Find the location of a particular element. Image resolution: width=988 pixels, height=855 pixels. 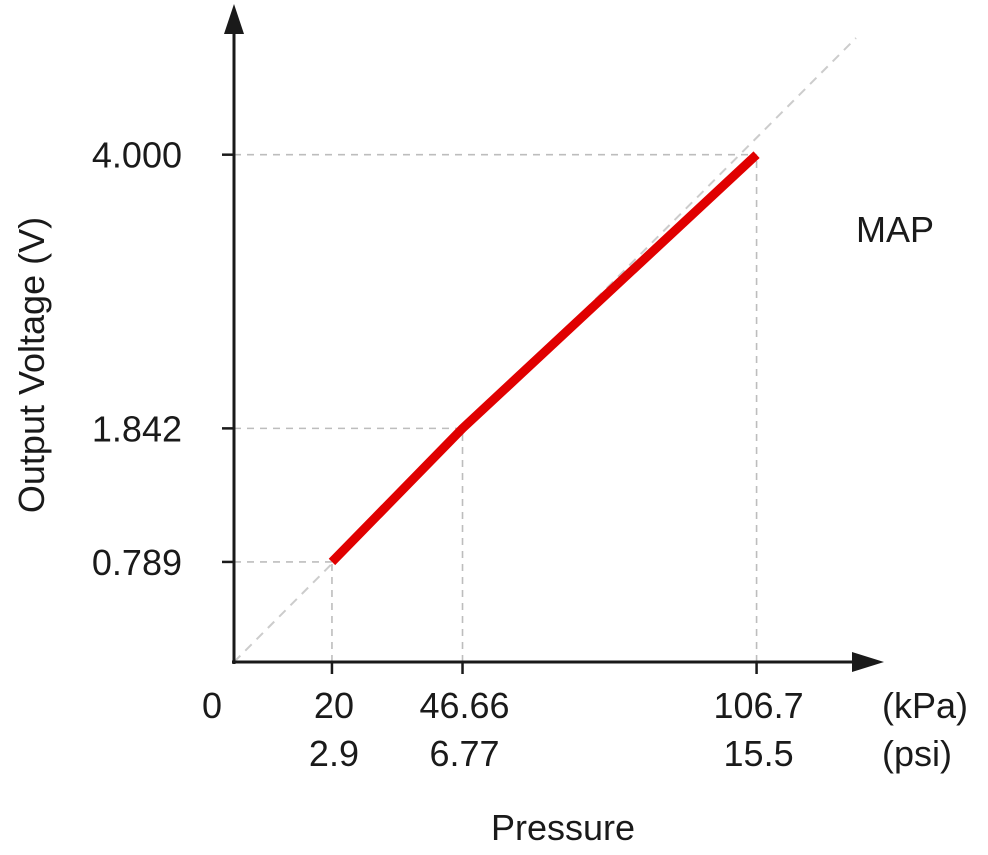

y-tick-label: 0.789 is located at coordinates (137, 562).